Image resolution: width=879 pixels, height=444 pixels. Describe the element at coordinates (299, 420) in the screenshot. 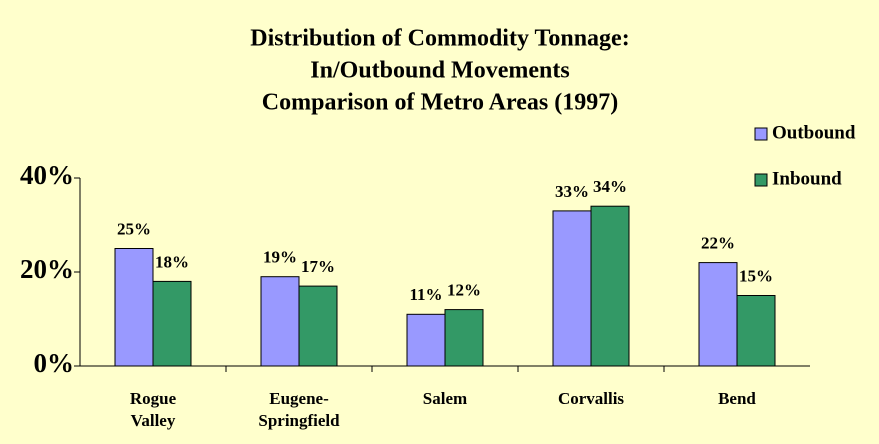

I see `x-tick-label: Springfield` at that location.